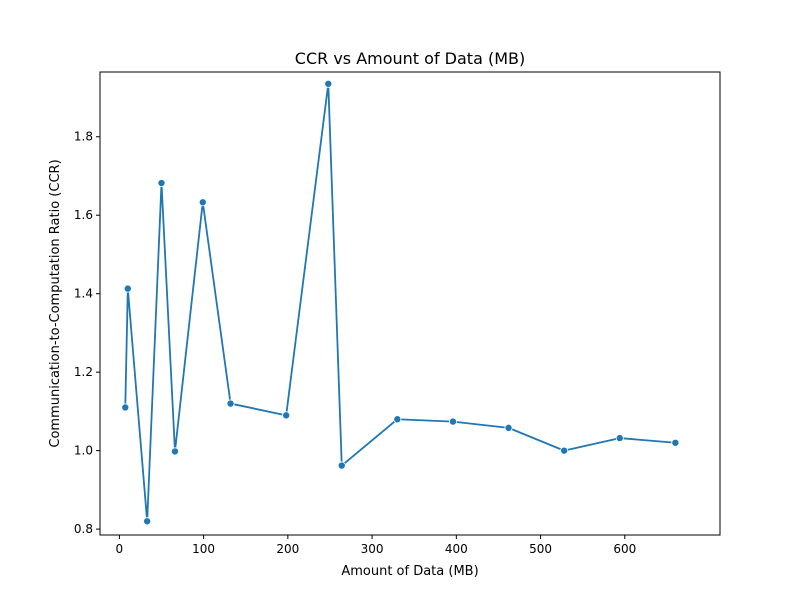 The height and width of the screenshot is (600, 800). What do you see at coordinates (287, 549) in the screenshot?
I see `x-tick-label: 200` at bounding box center [287, 549].